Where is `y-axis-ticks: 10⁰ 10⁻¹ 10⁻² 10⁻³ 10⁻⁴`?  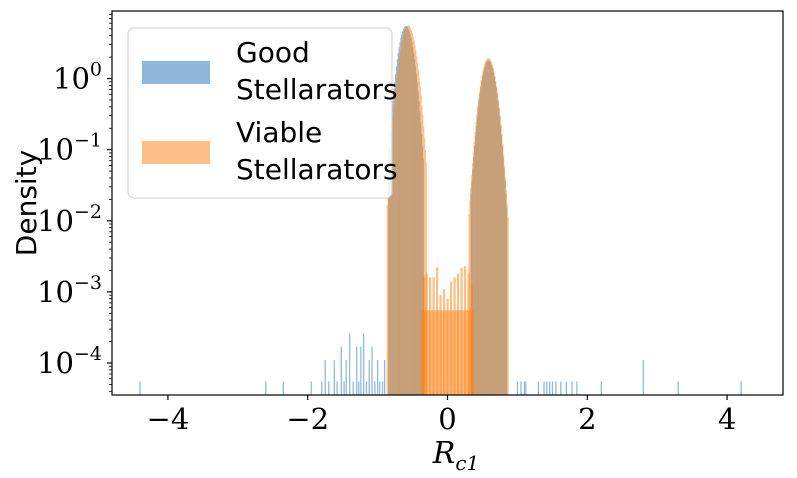 y-axis-ticks: 10⁰ 10⁻¹ 10⁻² 10⁻³ 10⁻⁴ is located at coordinates (74, 202).